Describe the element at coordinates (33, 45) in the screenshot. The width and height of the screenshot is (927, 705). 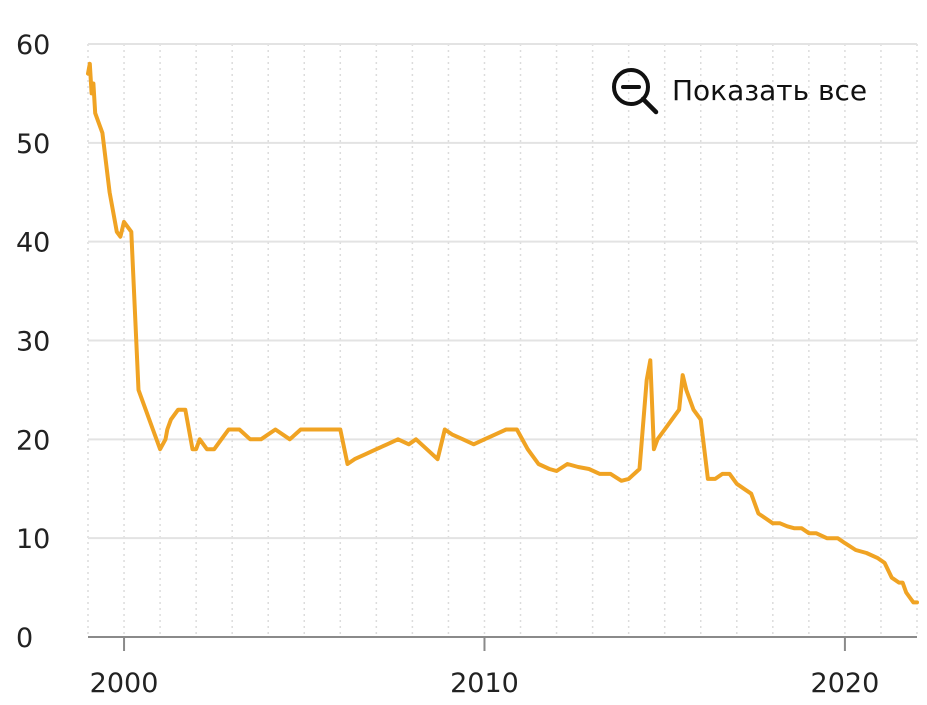
I see `y-tick-label: 60` at that location.